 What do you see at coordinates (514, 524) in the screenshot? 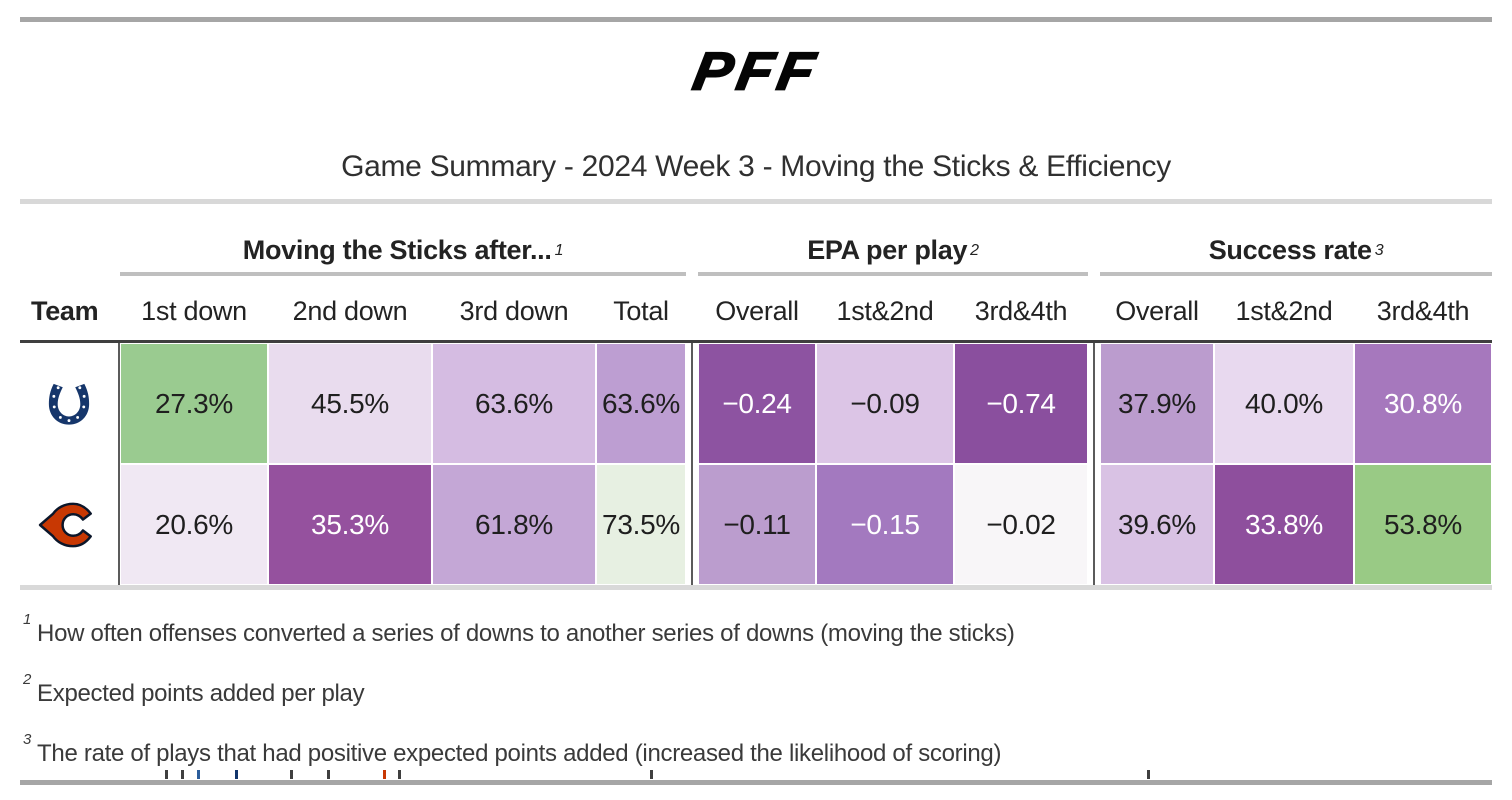
I see `value-cell: 61.8%` at bounding box center [514, 524].